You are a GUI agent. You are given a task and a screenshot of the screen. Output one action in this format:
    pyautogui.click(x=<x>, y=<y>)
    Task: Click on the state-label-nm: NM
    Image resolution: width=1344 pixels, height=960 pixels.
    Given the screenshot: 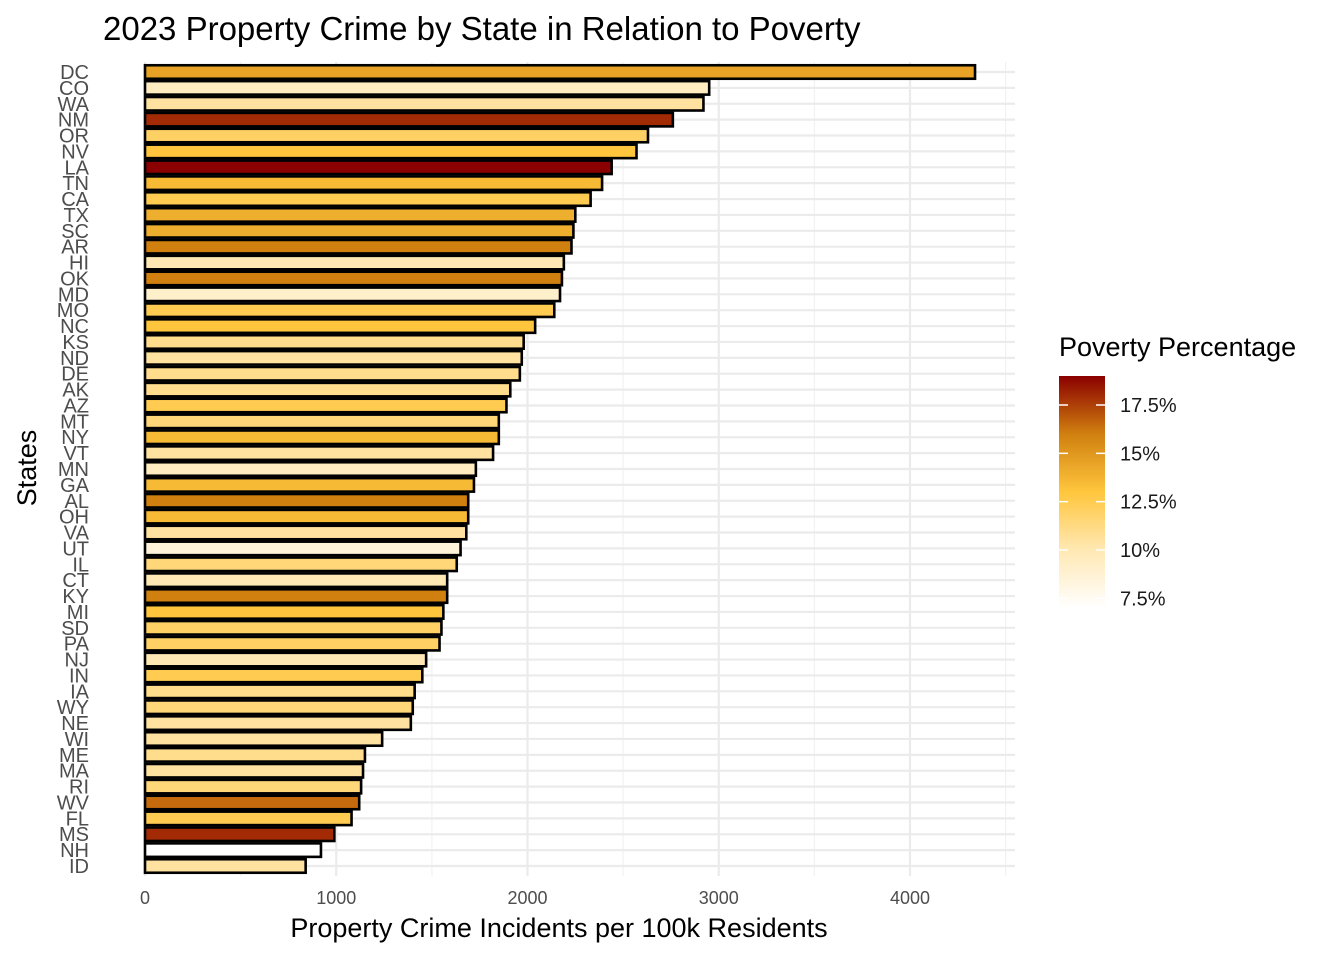 What is the action you would take?
    pyautogui.click(x=73, y=121)
    